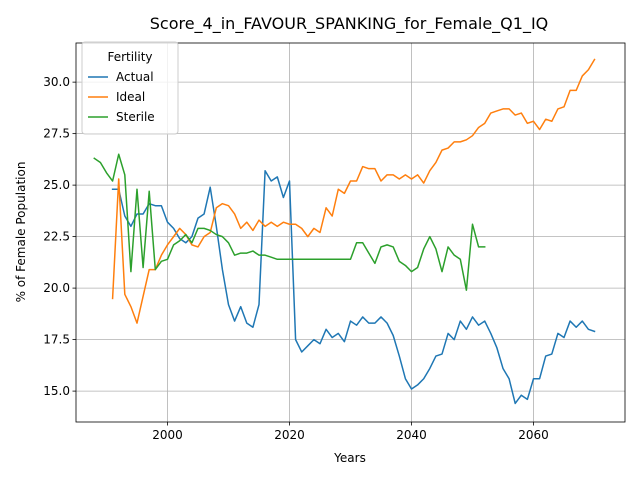 This screenshot has width=640, height=480. I want to click on y-tick-label: 25.0, so click(56, 185).